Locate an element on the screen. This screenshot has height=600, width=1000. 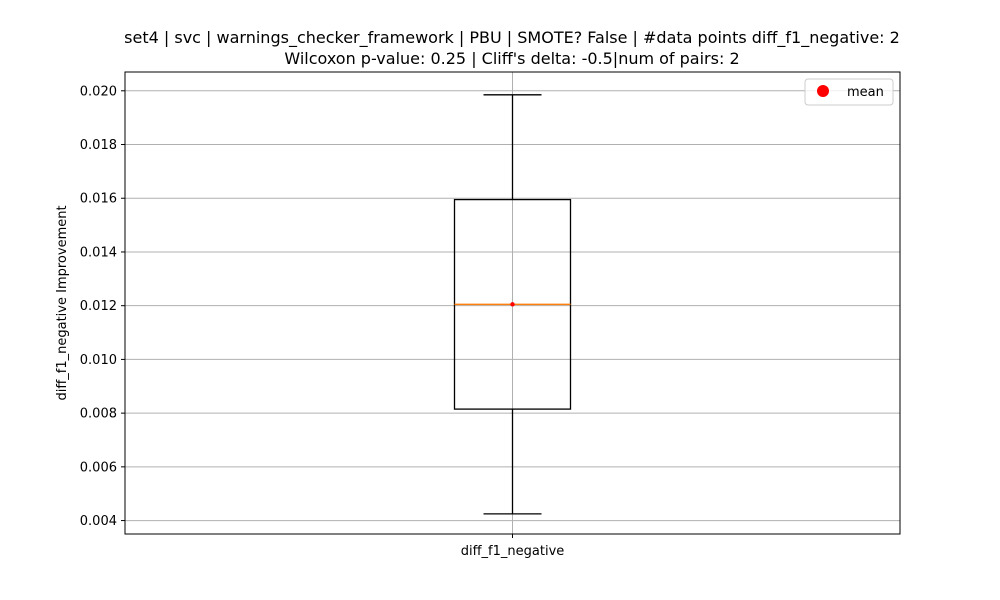
y-tick-label: 0.018 is located at coordinates (98, 145).